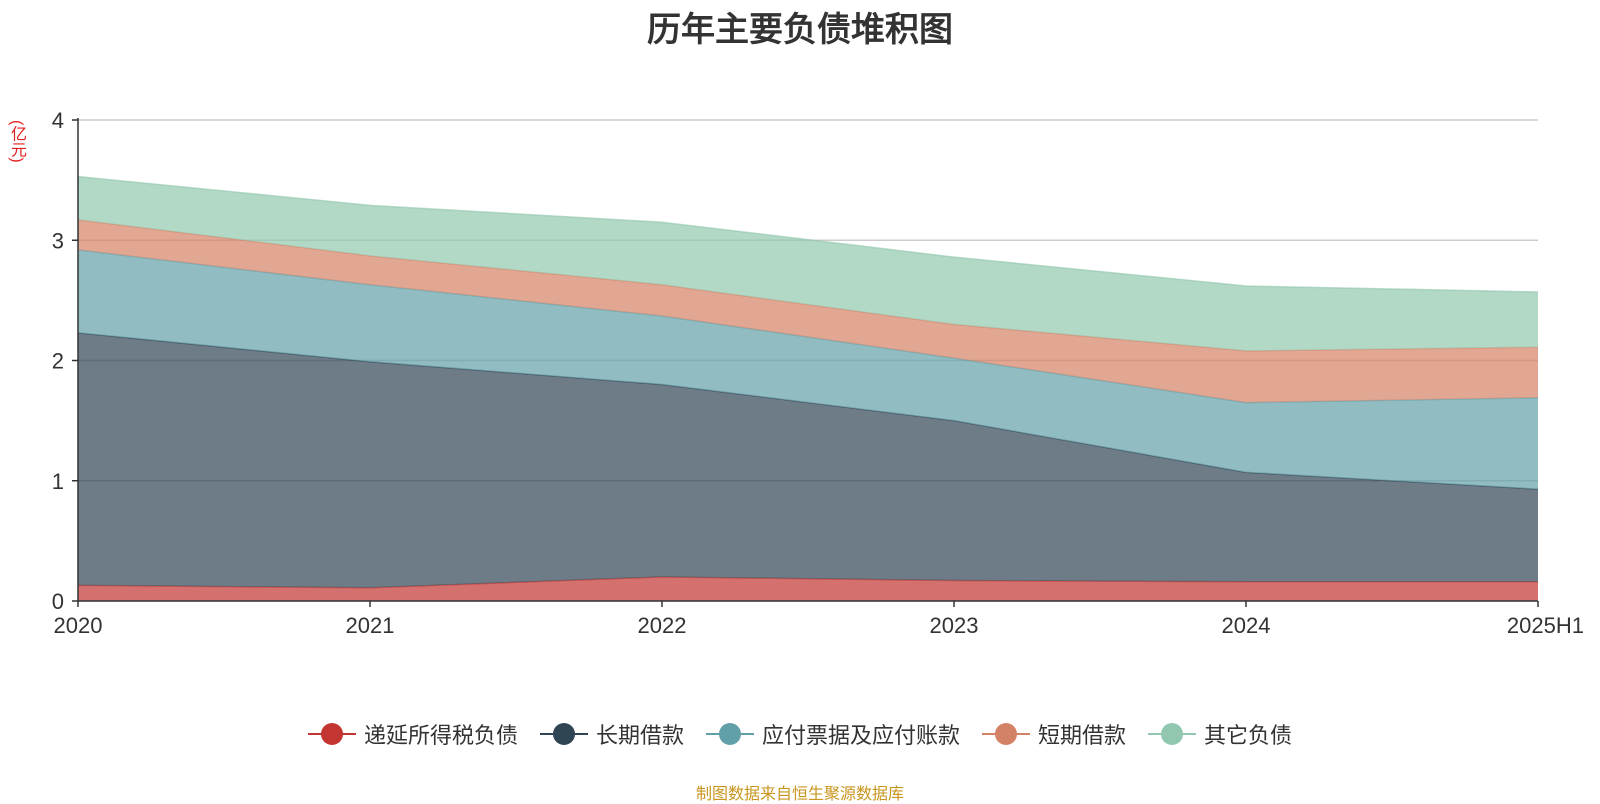 The image size is (1600, 804). Describe the element at coordinates (58, 120) in the screenshot. I see `y-tick-label: 4` at that location.